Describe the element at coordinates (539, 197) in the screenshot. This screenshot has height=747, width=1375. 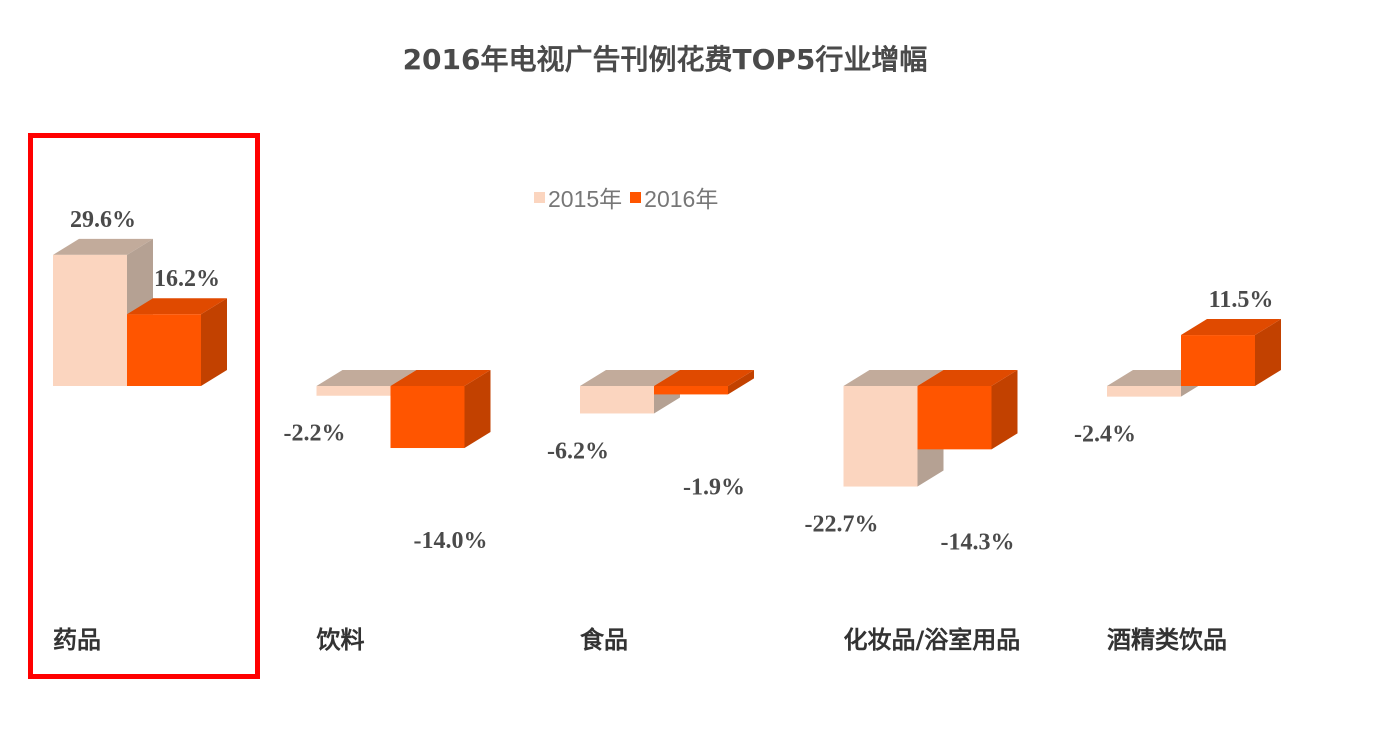
I see `legend-swatch-2015` at that location.